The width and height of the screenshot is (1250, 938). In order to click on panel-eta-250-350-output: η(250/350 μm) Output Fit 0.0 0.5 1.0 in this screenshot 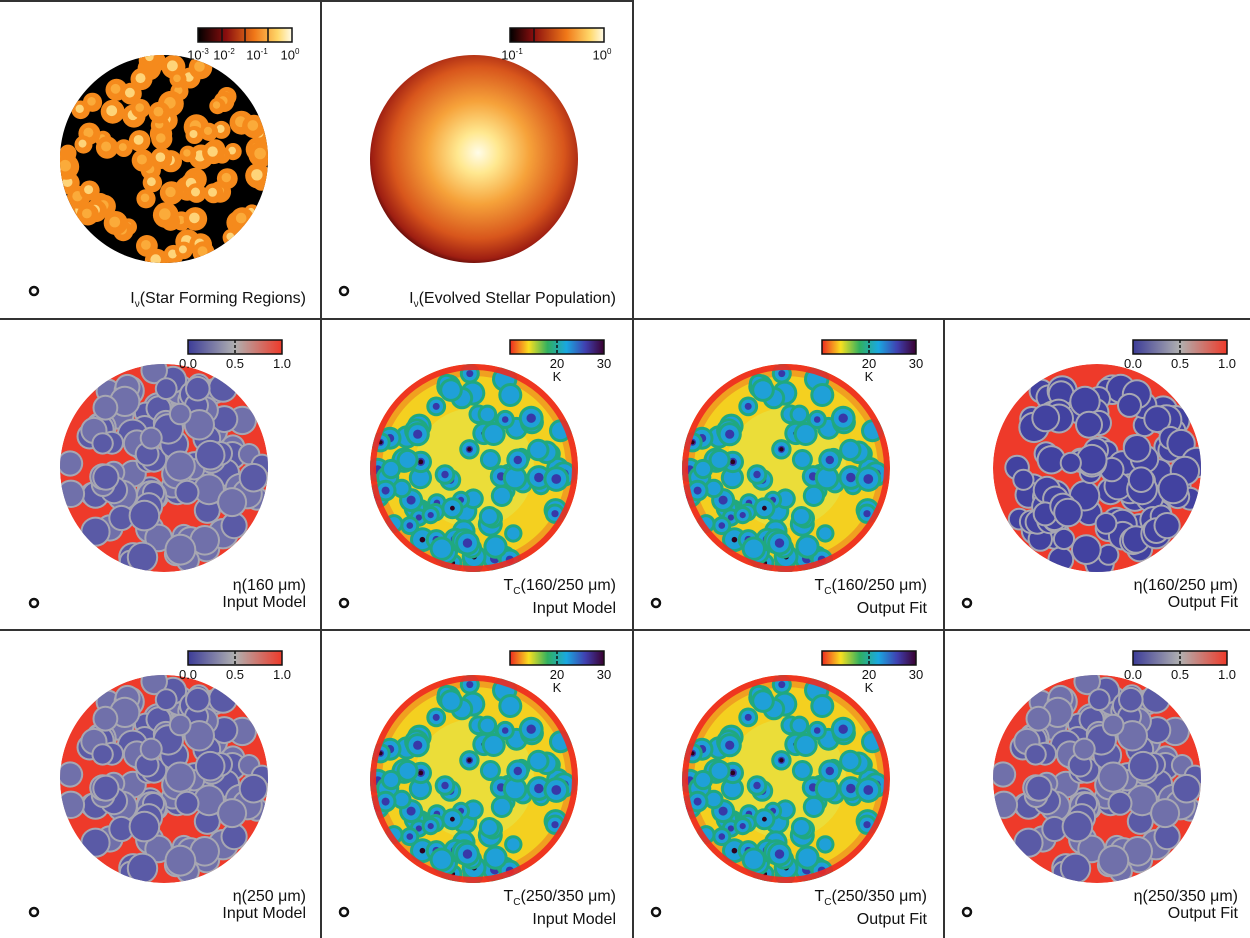, I will do `click(1097, 784)`.